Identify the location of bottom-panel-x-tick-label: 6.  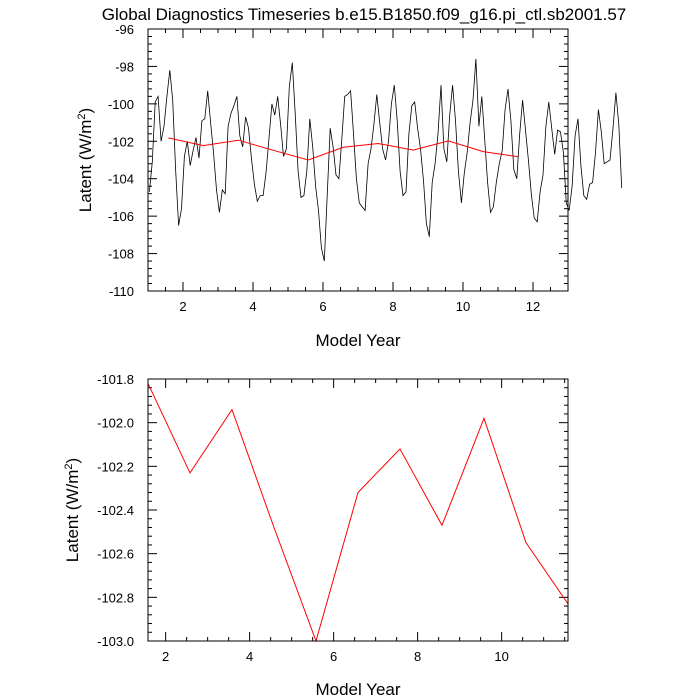
(333, 656).